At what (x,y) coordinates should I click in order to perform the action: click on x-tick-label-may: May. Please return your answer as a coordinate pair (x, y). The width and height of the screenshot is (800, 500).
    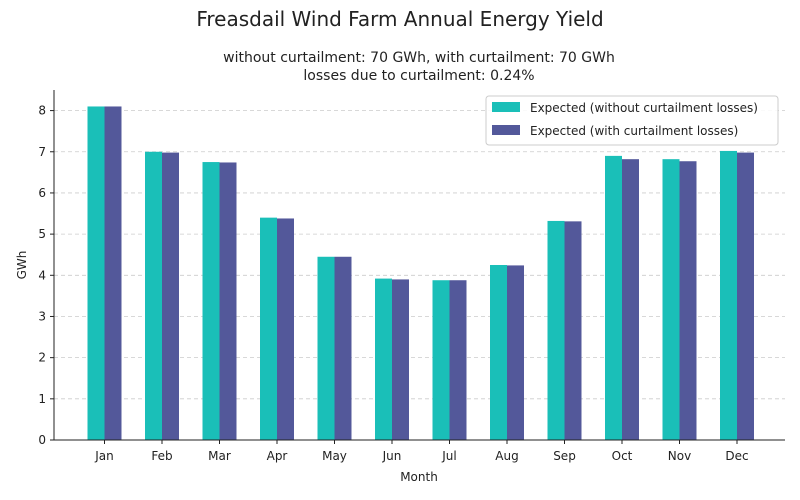
    Looking at the image, I should click on (334, 456).